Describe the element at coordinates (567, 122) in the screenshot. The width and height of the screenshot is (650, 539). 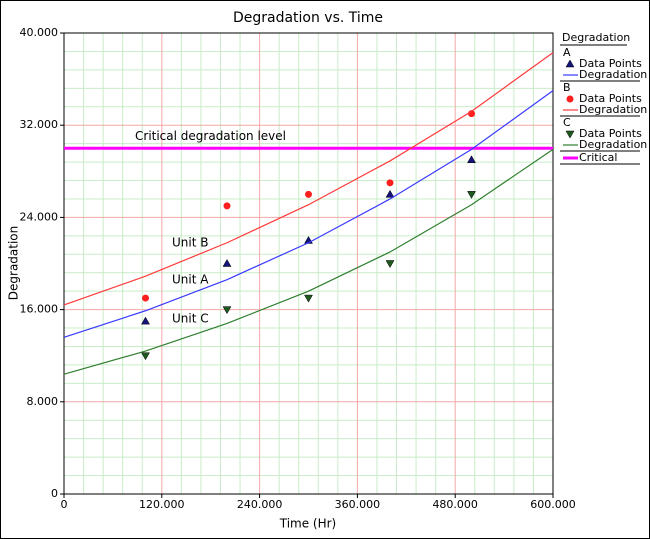
I see `legend-group: C` at that location.